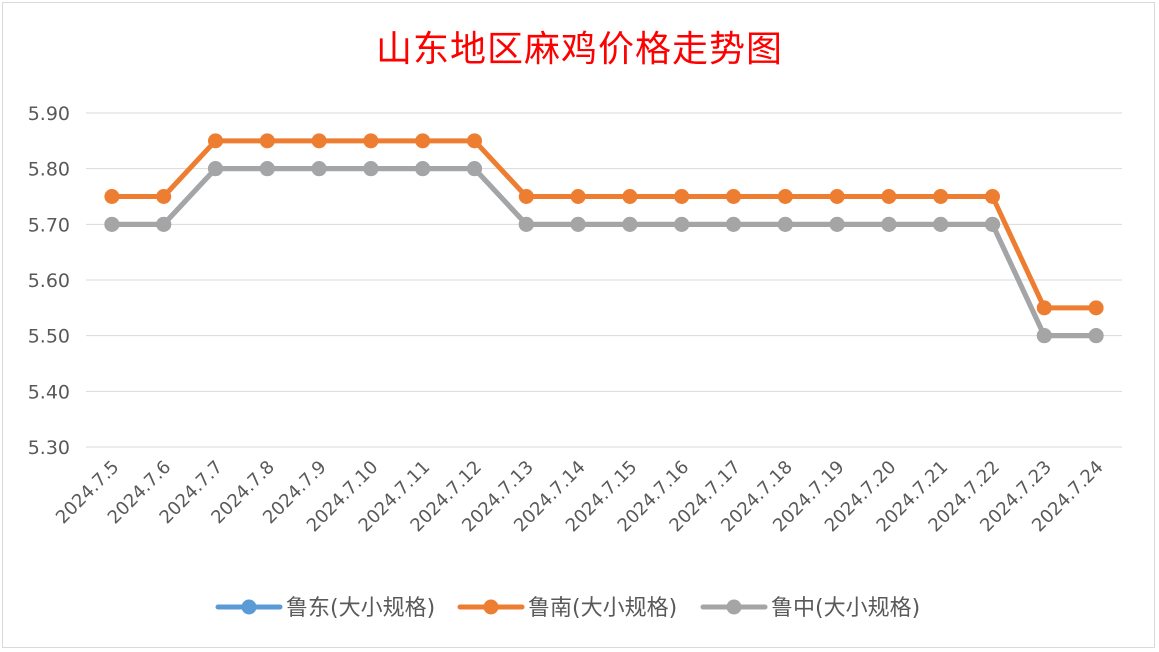  I want to click on y-tick-label: 5.50, so click(49, 337).